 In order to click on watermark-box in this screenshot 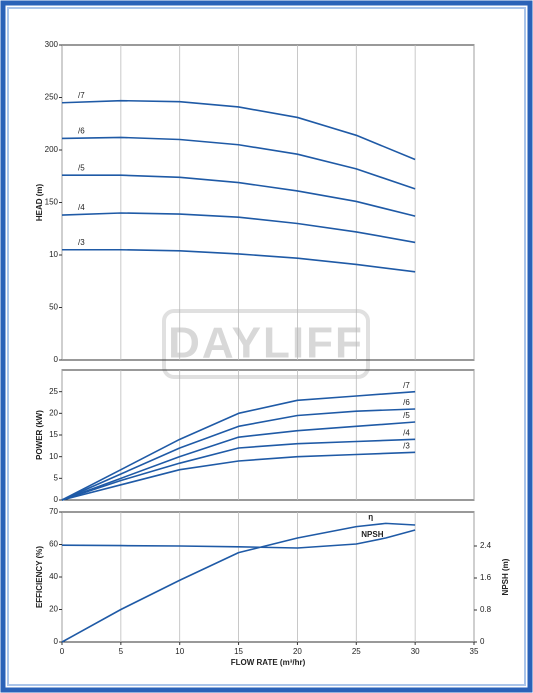, I will do `click(266, 344)`.